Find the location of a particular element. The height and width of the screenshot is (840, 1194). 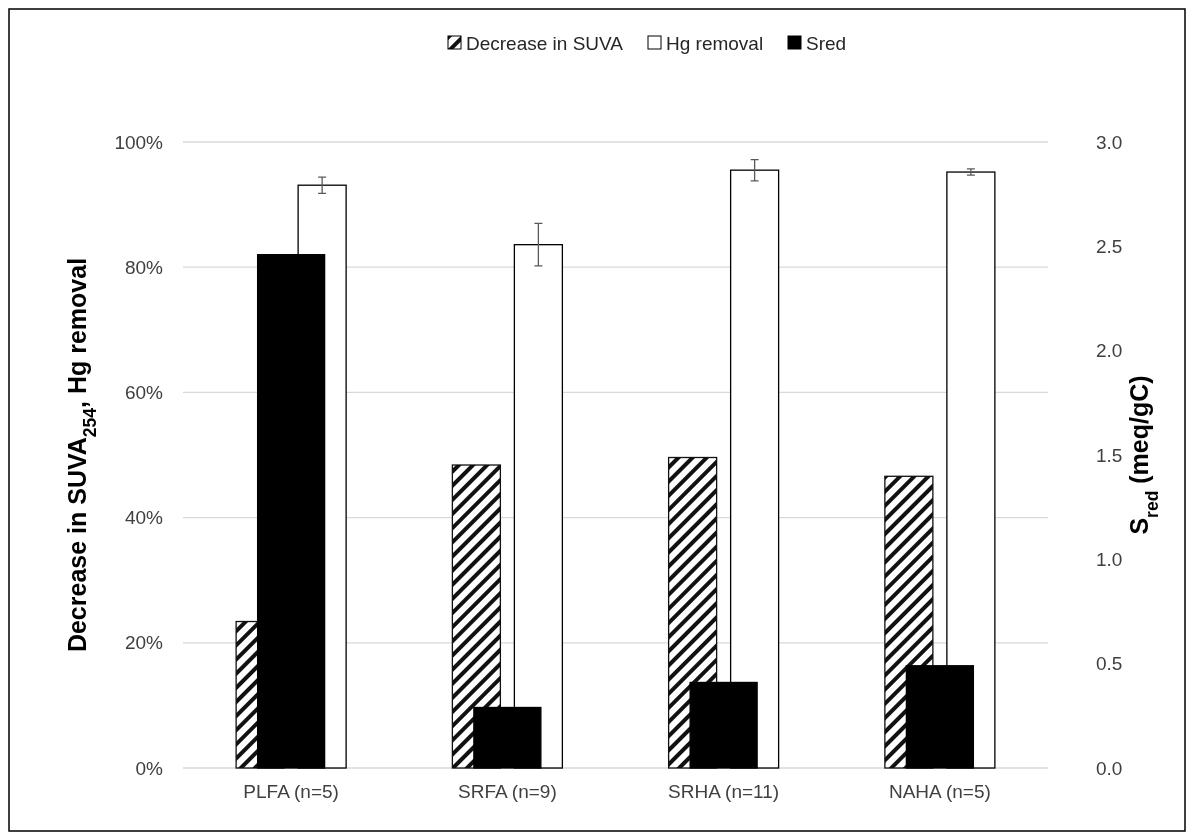

y-tick-label: 60% is located at coordinates (144, 393).